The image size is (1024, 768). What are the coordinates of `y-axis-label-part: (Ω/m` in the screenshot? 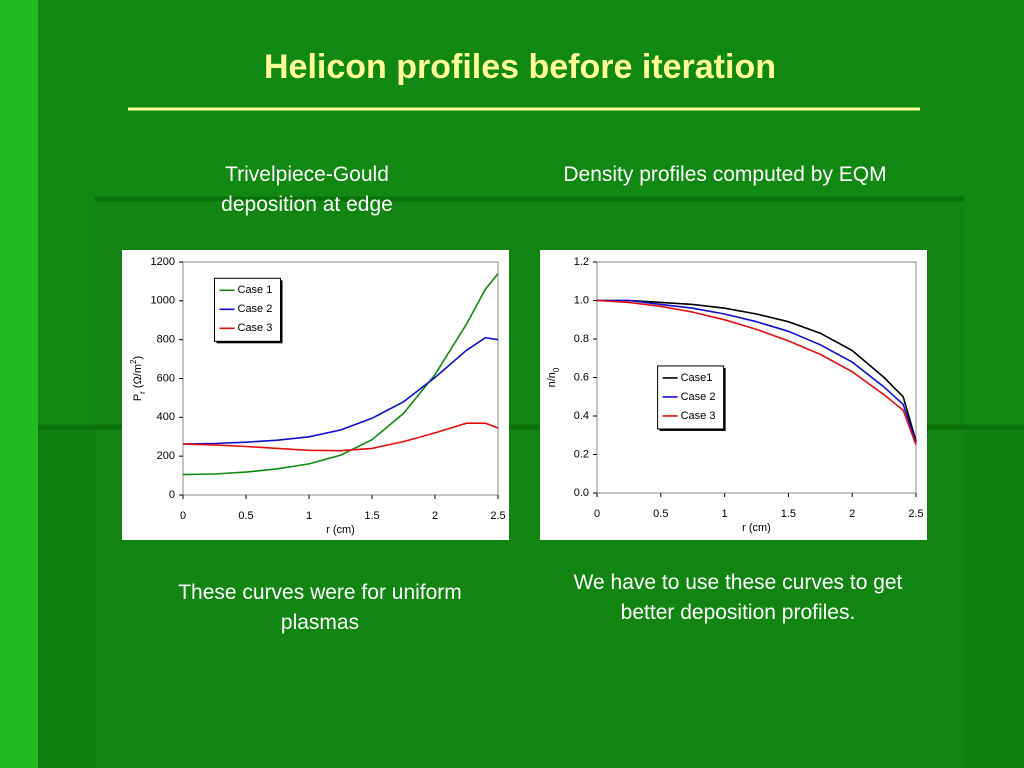 It's located at (138, 377).